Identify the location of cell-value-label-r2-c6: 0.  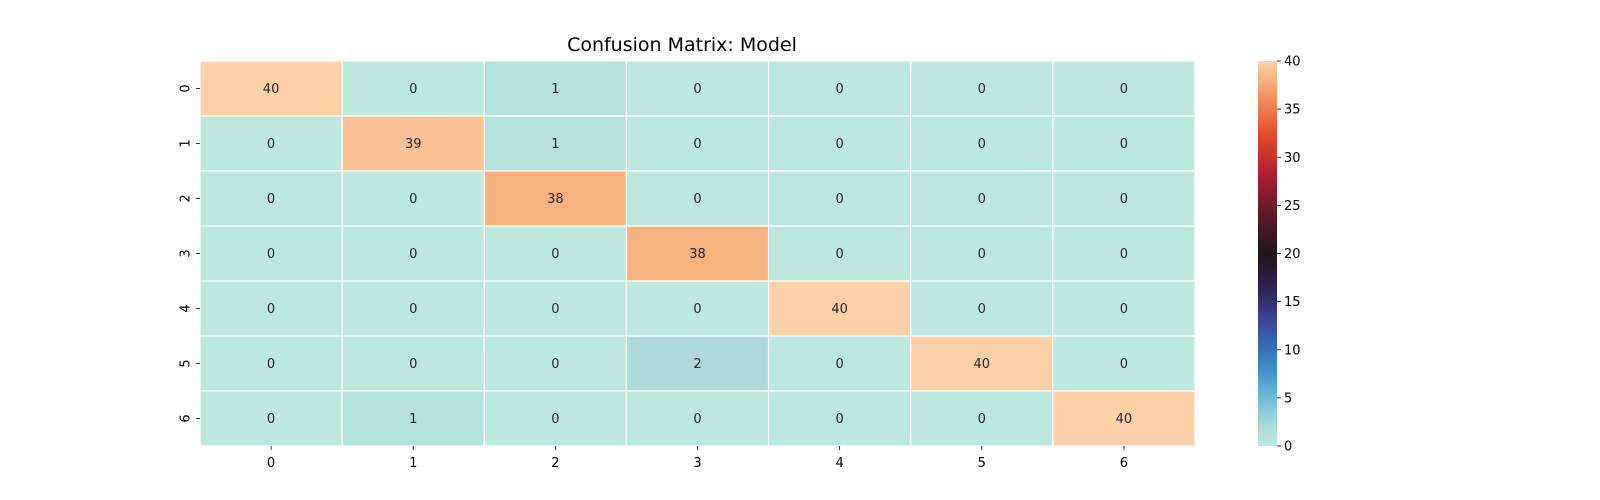
(1124, 199).